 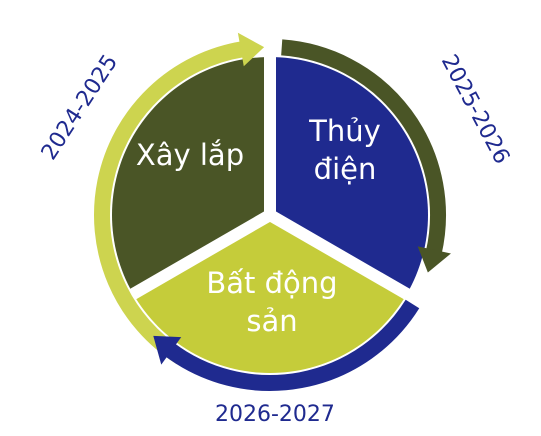 I want to click on arrow-arc, so click(x=292, y=345).